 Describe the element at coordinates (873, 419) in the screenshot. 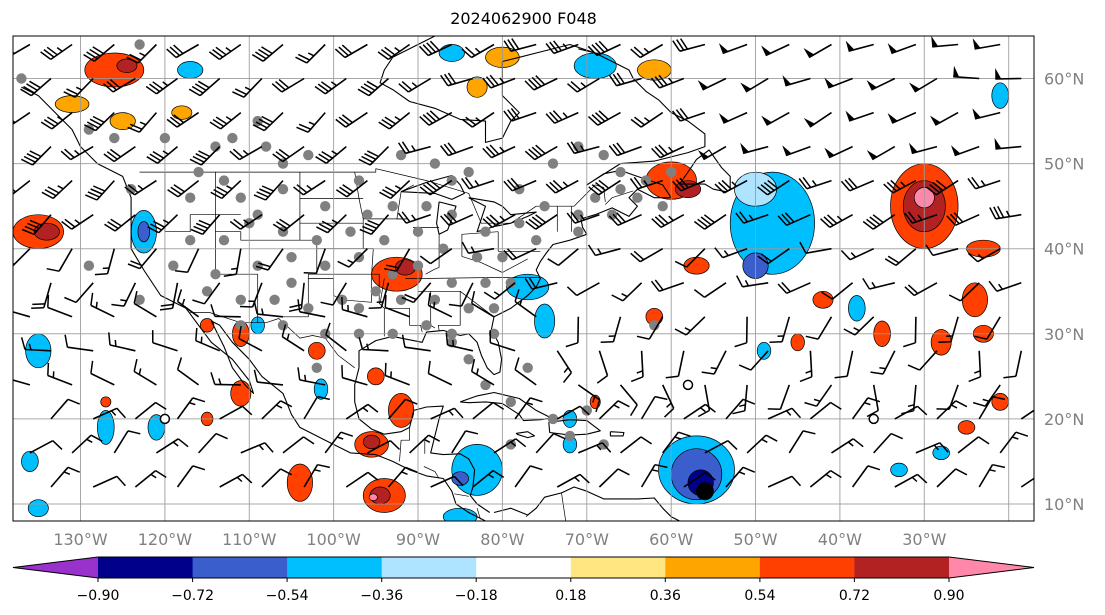

I see `calm-wind-circle` at that location.